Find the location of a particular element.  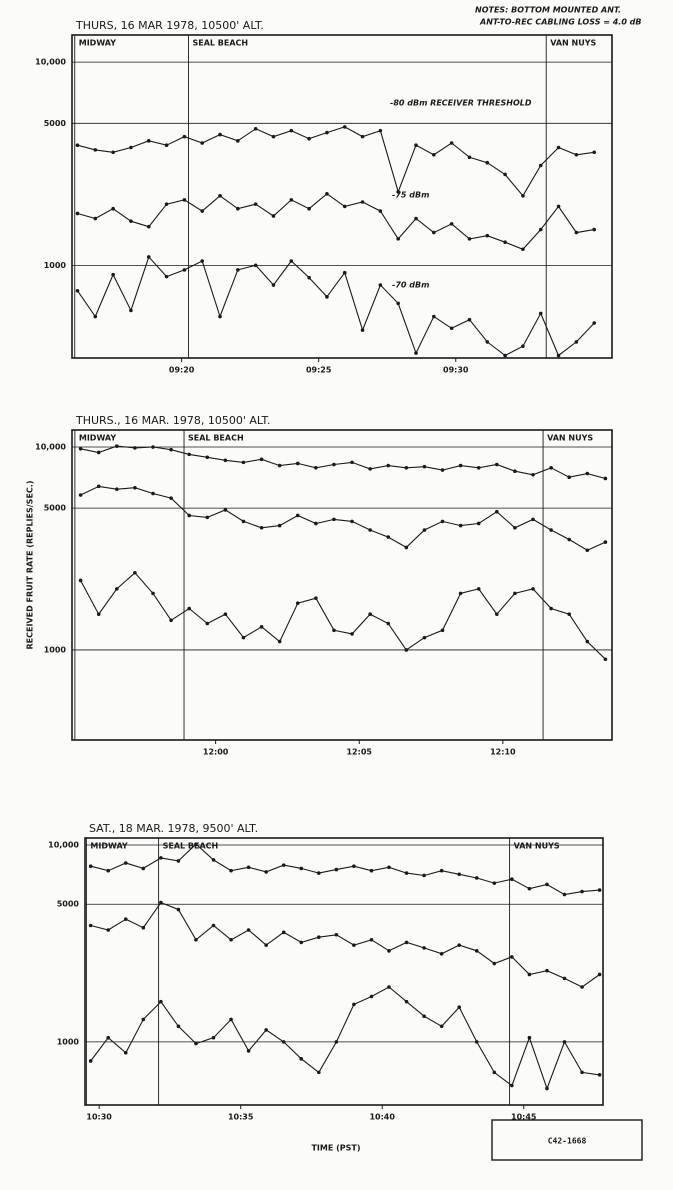

x-tick-label: 10:30 is located at coordinates (99, 1117).